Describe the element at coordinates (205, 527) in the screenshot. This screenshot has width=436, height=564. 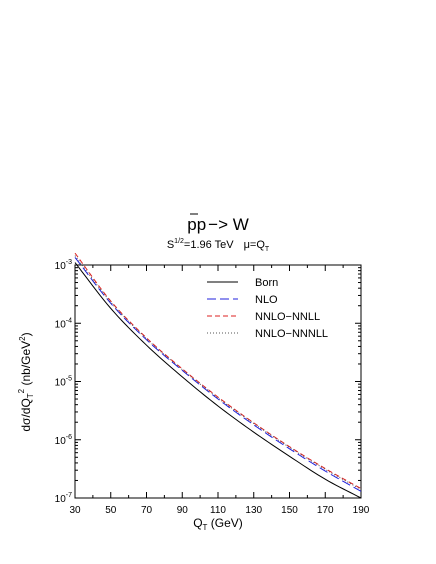
I see `xlabel-sub: T` at that location.